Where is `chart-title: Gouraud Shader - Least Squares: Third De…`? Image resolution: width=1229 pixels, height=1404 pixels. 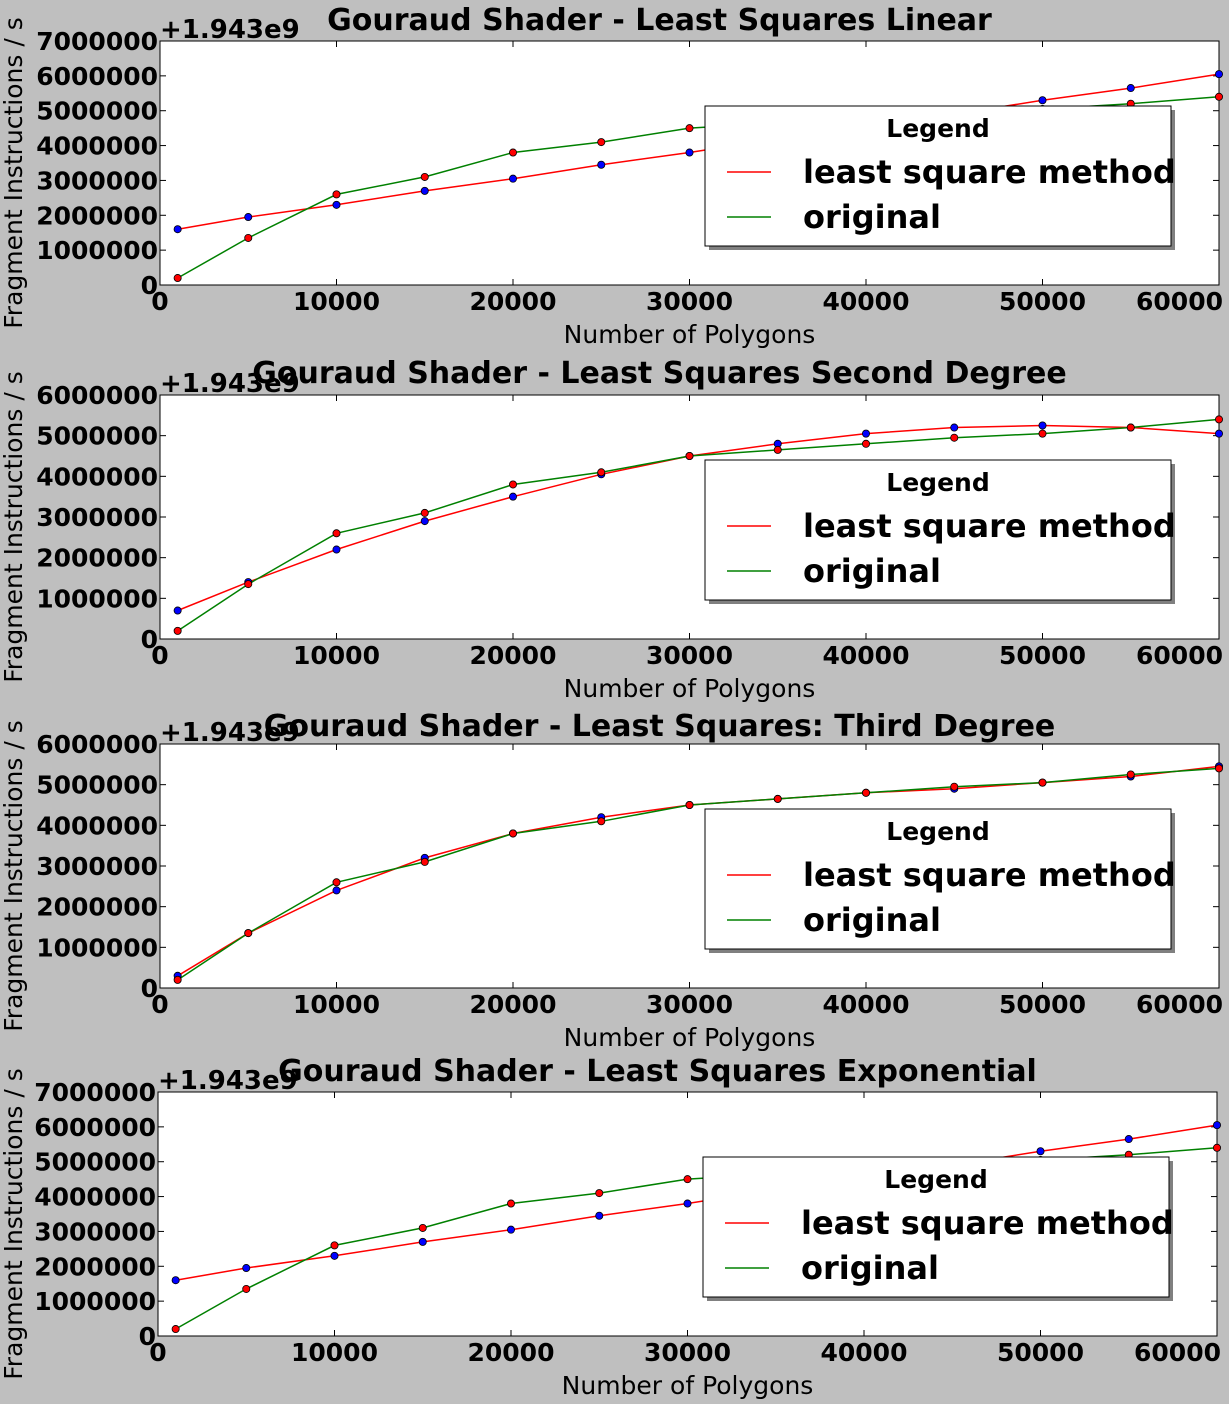 chart-title: Gouraud Shader - Least Squares: Third De… is located at coordinates (660, 726).